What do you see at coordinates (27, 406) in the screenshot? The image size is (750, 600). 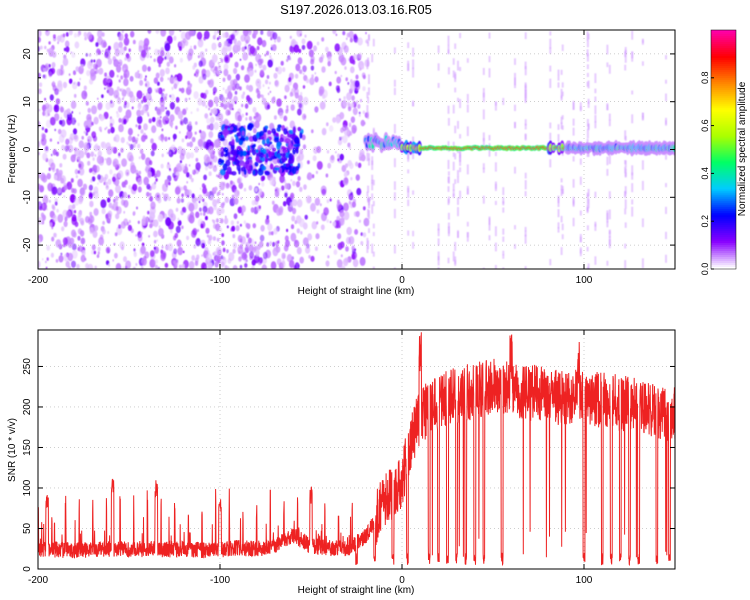 I see `snr-ytick-label: 200` at bounding box center [27, 406].